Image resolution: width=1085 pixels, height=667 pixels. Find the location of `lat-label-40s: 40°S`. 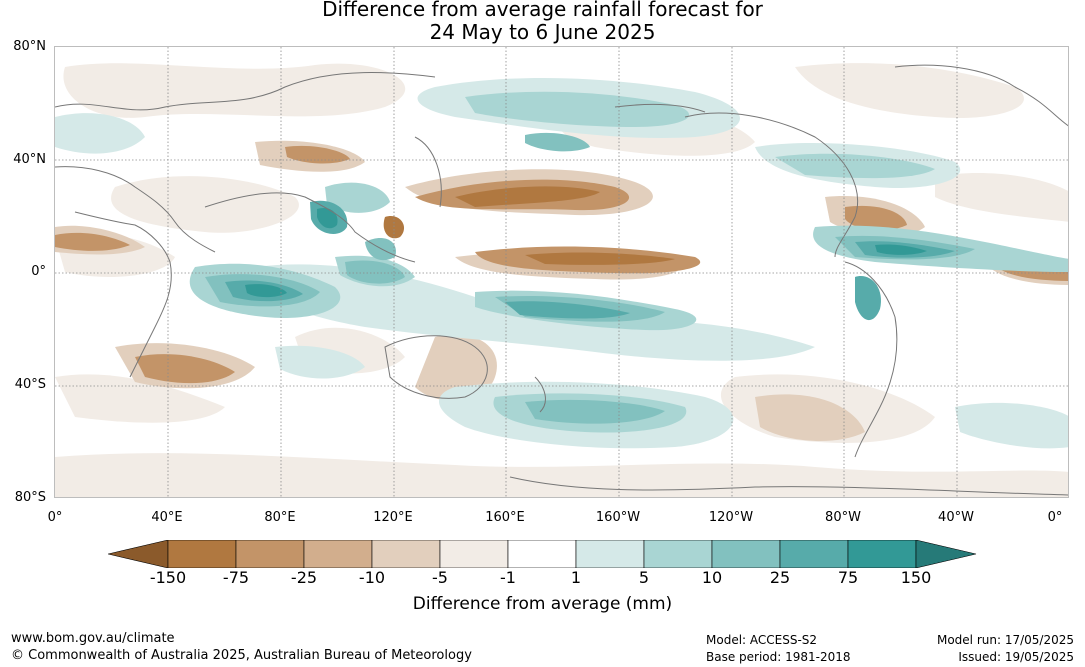

lat-label-40s: 40°S is located at coordinates (30, 384).